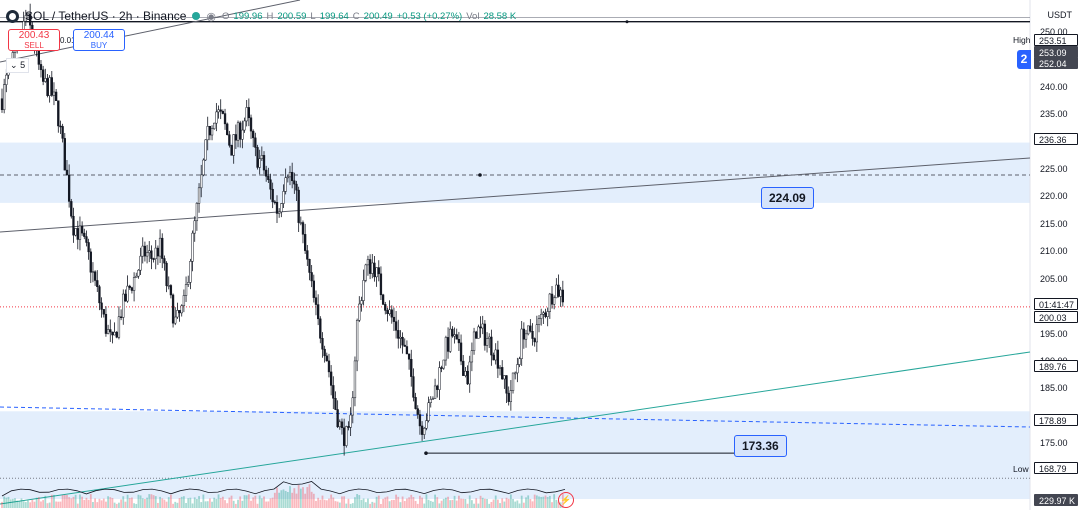 The height and width of the screenshot is (510, 1080). I want to click on axis-tick-label: 250.00, so click(1054, 31).